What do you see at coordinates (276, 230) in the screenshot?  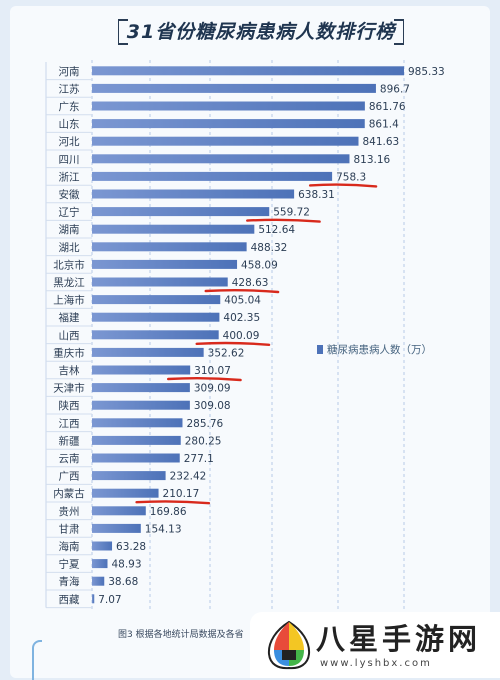 I see `value-label: 512.64` at bounding box center [276, 230].